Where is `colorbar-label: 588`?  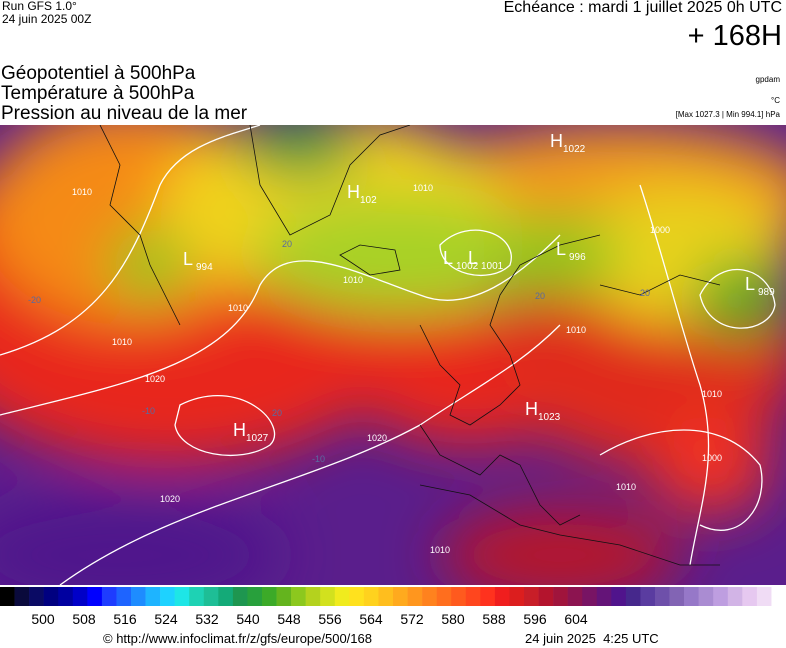 colorbar-label: 588 is located at coordinates (494, 619).